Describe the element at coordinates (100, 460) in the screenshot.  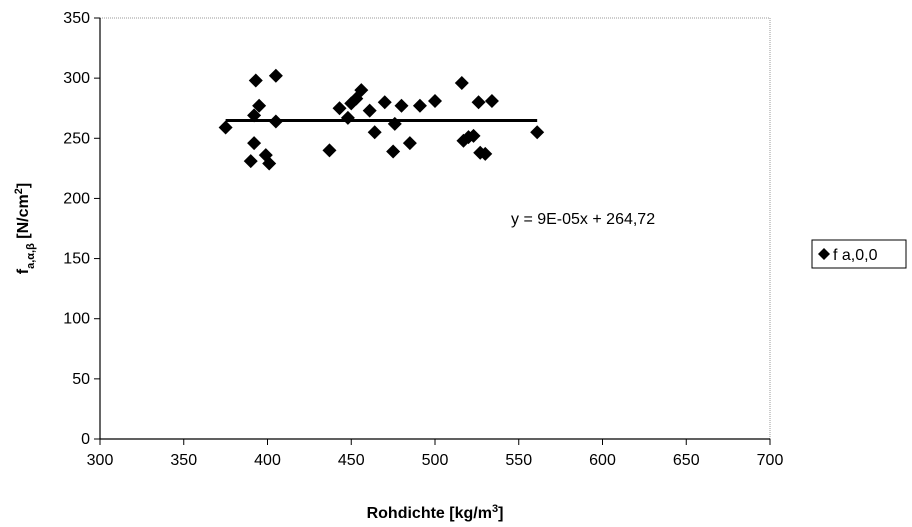
I see `x-tick-label: 300` at that location.